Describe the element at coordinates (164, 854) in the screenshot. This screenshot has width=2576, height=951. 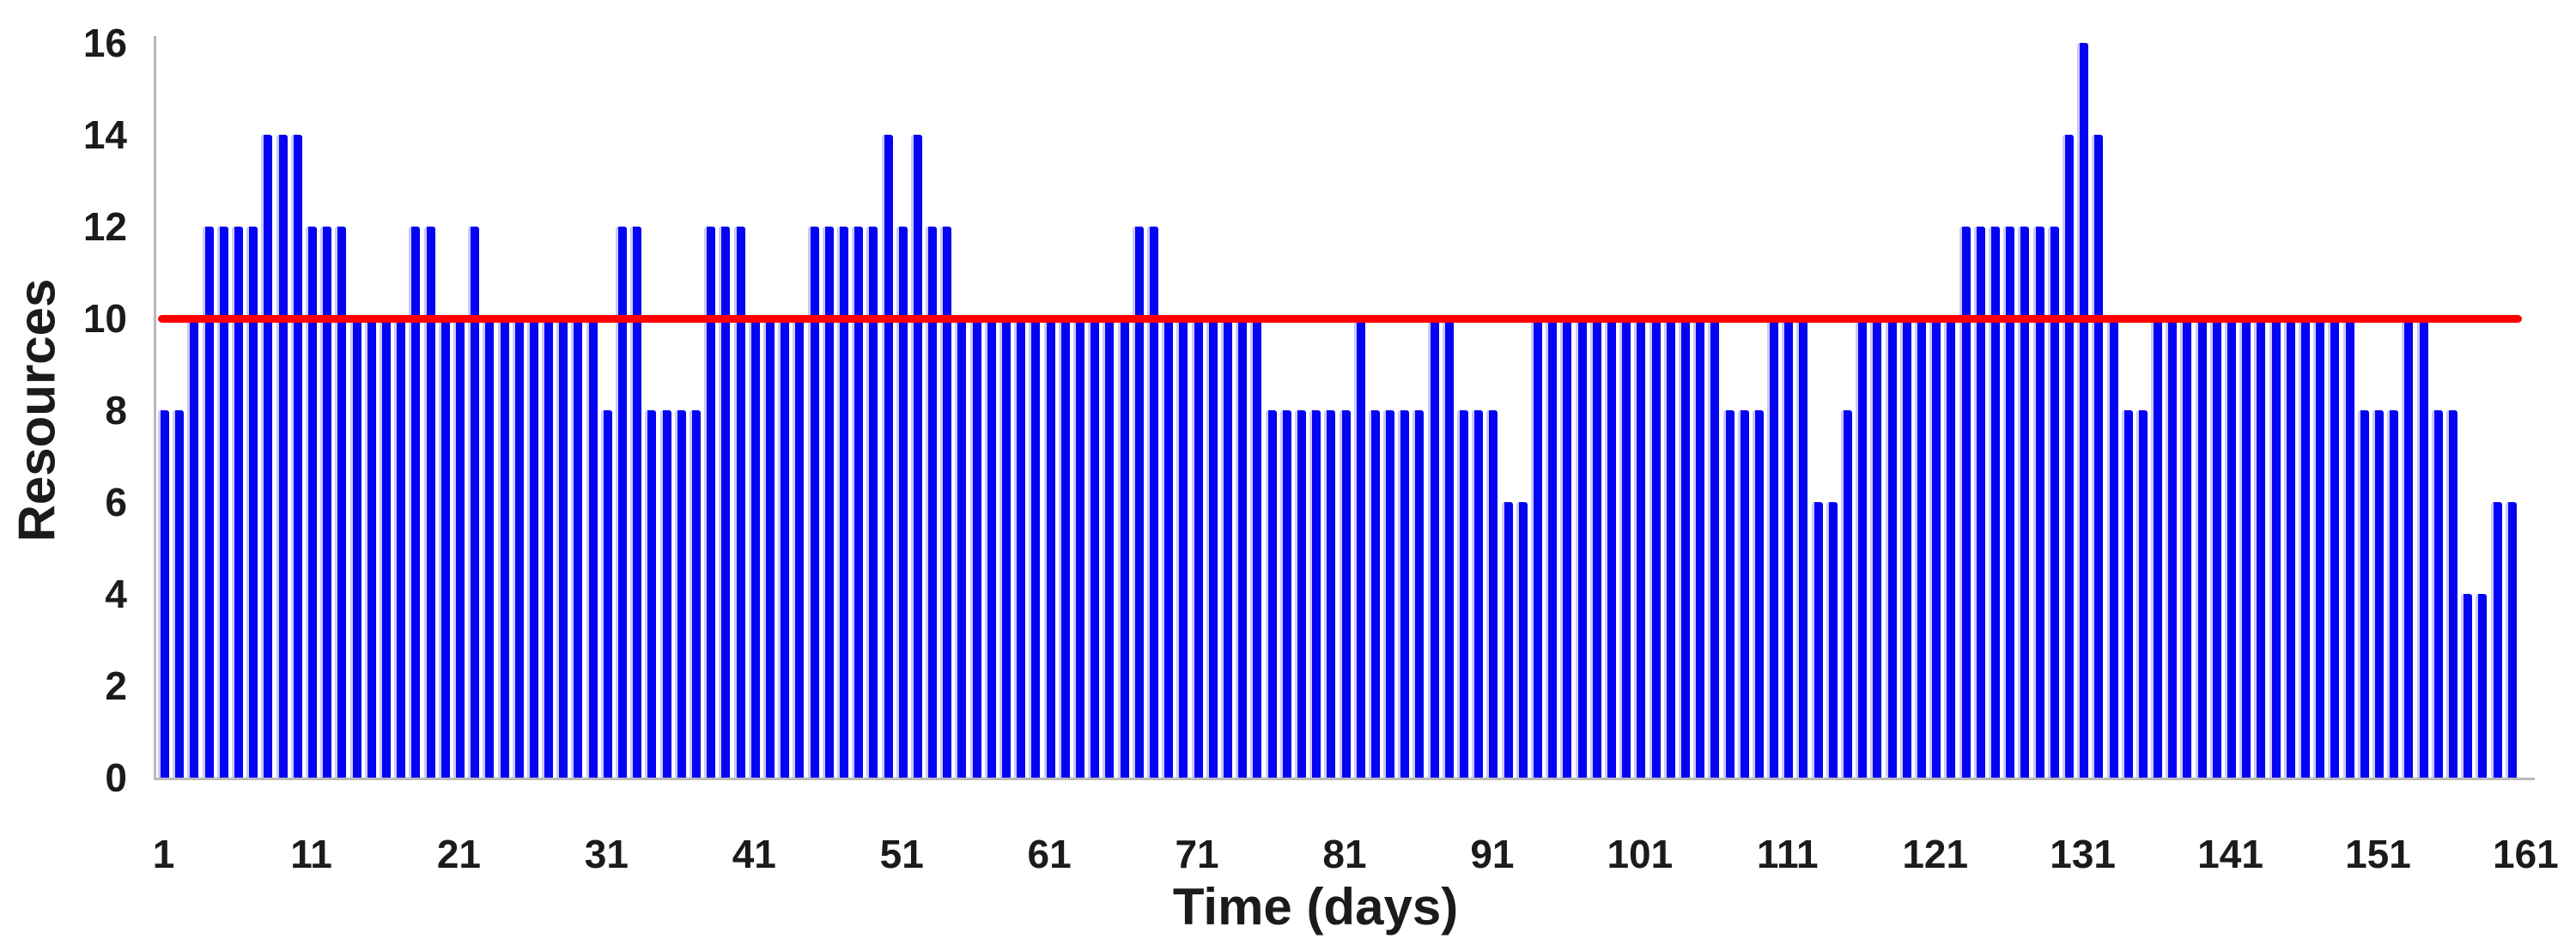
I see `x-tick-label-1: 1` at that location.